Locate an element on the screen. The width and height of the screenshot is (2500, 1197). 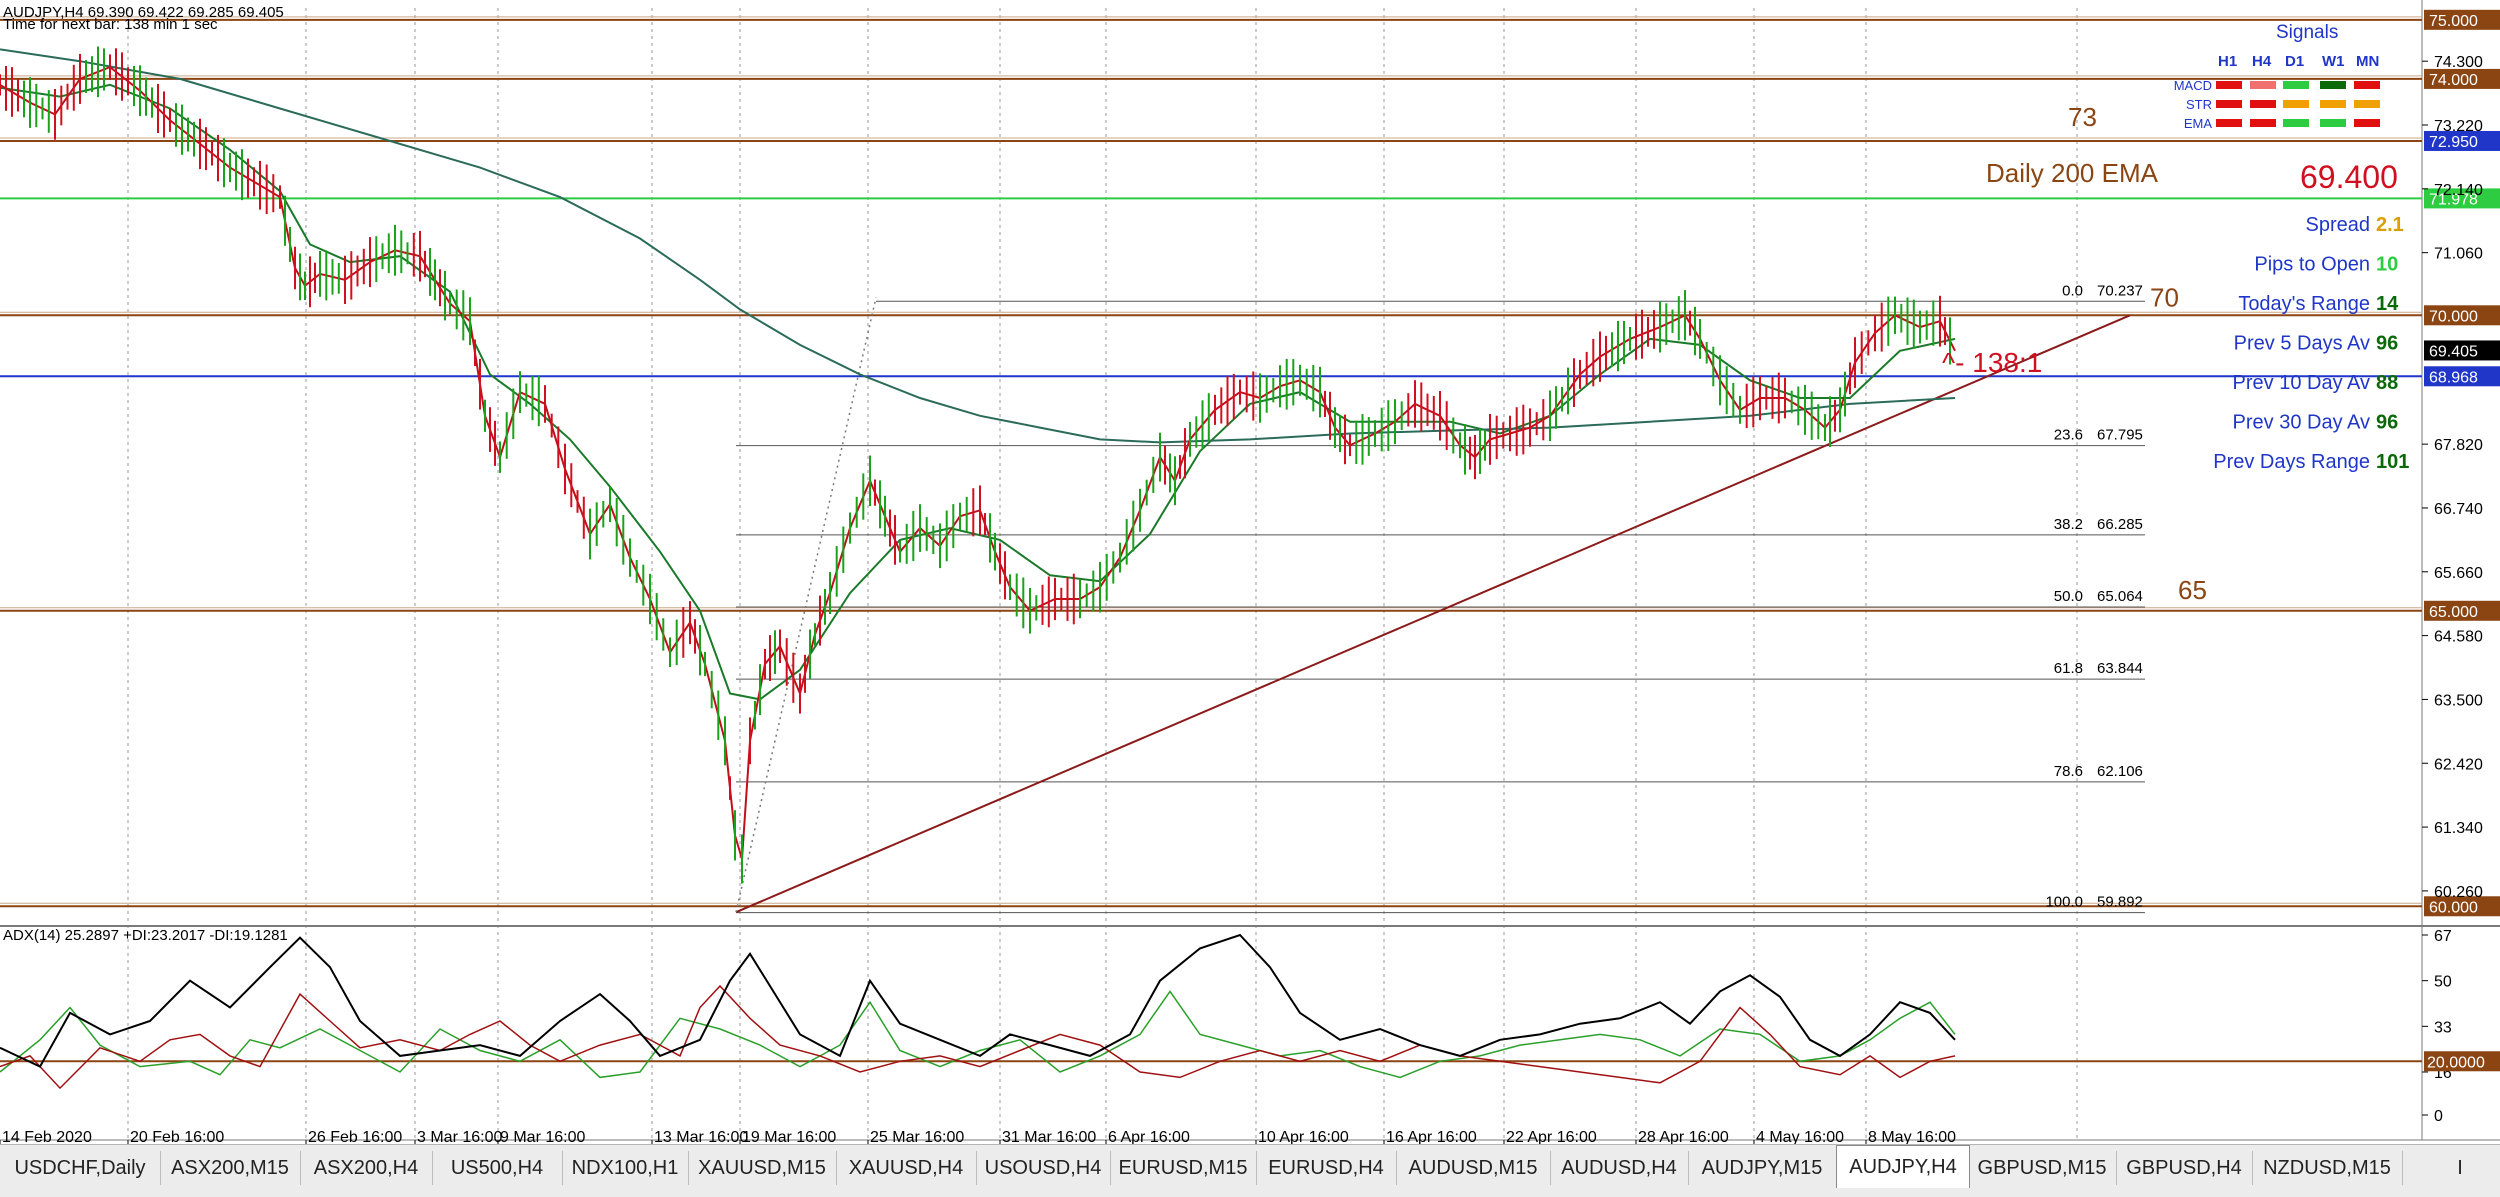
chart-tab: EURUSD,H4 is located at coordinates (1326, 1168).